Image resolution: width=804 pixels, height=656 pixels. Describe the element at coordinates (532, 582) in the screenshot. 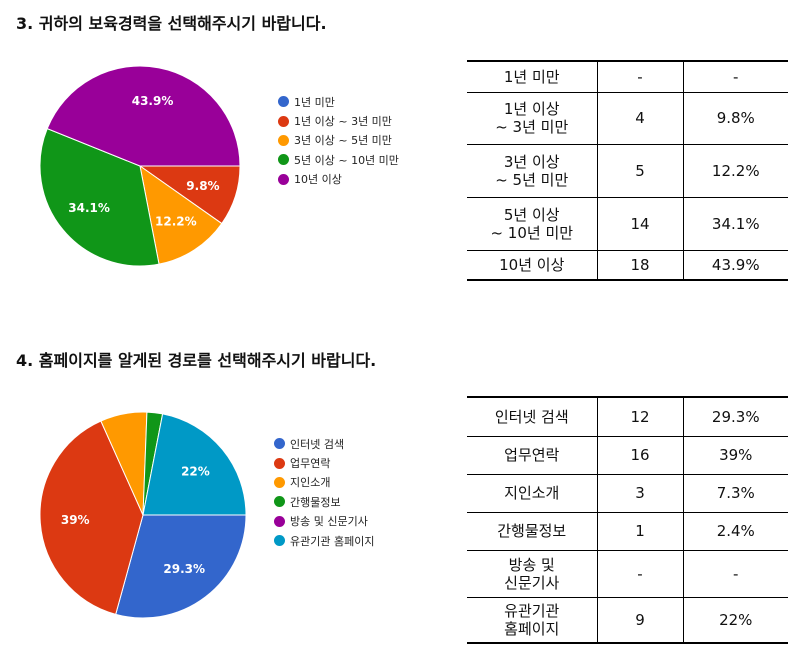

I see `row-label: 신문기사` at that location.